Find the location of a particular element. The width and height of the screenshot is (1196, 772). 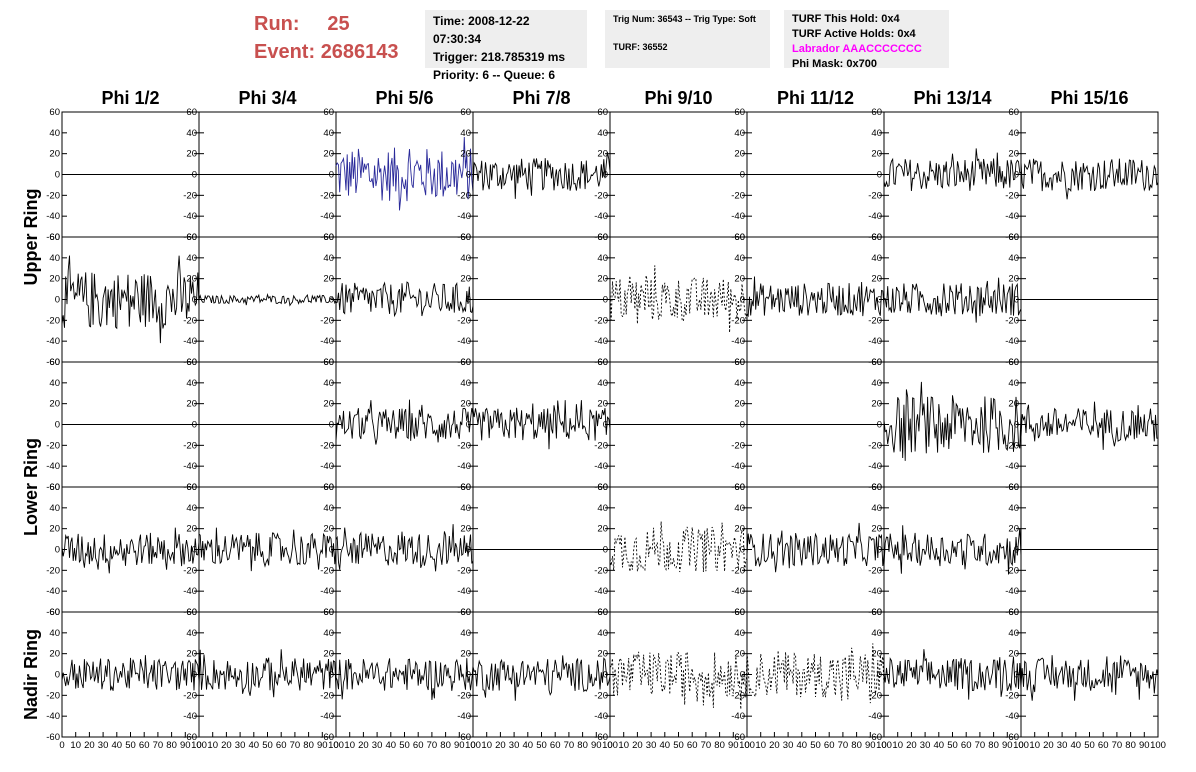

time-text: Time: 2008-12-22 07:30:34 is located at coordinates (481, 30).